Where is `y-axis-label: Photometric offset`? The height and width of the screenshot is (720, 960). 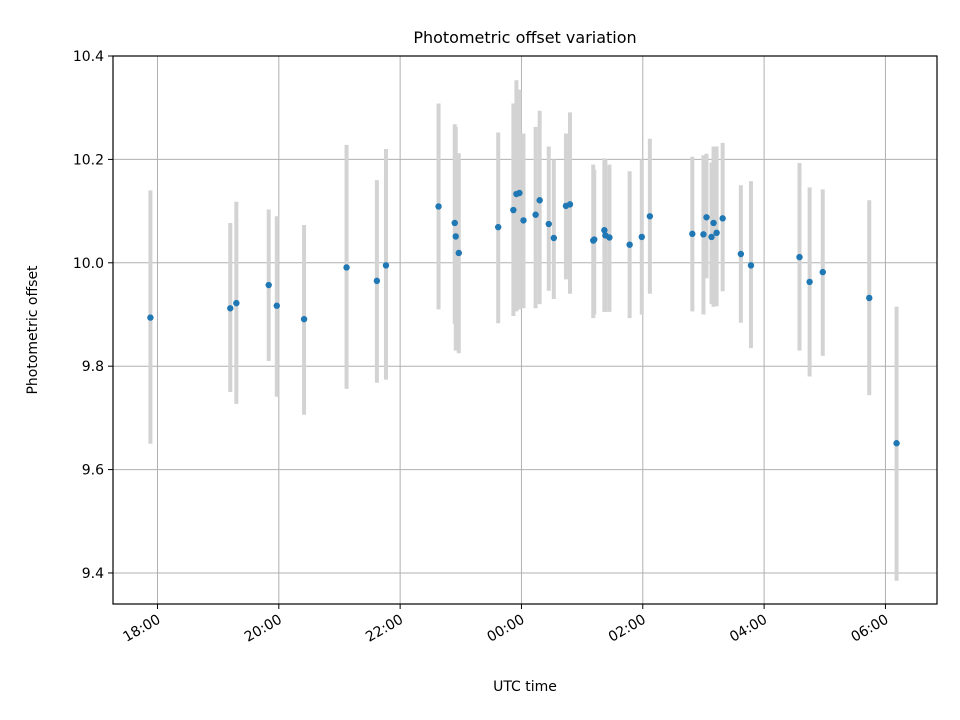
y-axis-label: Photometric offset is located at coordinates (33, 330).